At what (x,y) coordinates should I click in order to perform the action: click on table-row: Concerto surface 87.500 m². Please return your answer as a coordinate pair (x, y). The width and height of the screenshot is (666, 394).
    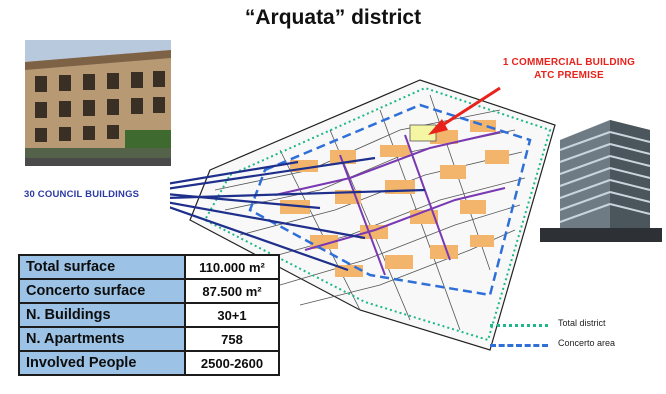
    Looking at the image, I should click on (149, 291).